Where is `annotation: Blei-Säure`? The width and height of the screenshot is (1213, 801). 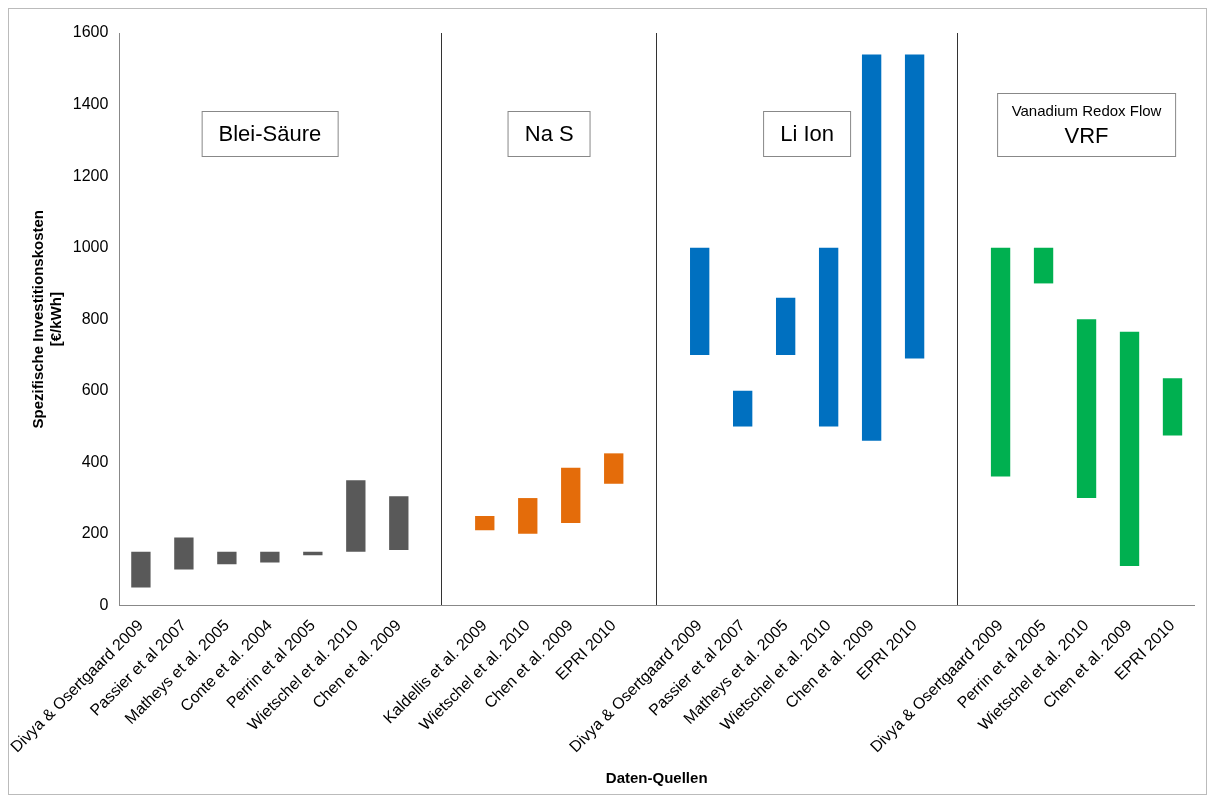
annotation: Blei-Säure is located at coordinates (270, 134).